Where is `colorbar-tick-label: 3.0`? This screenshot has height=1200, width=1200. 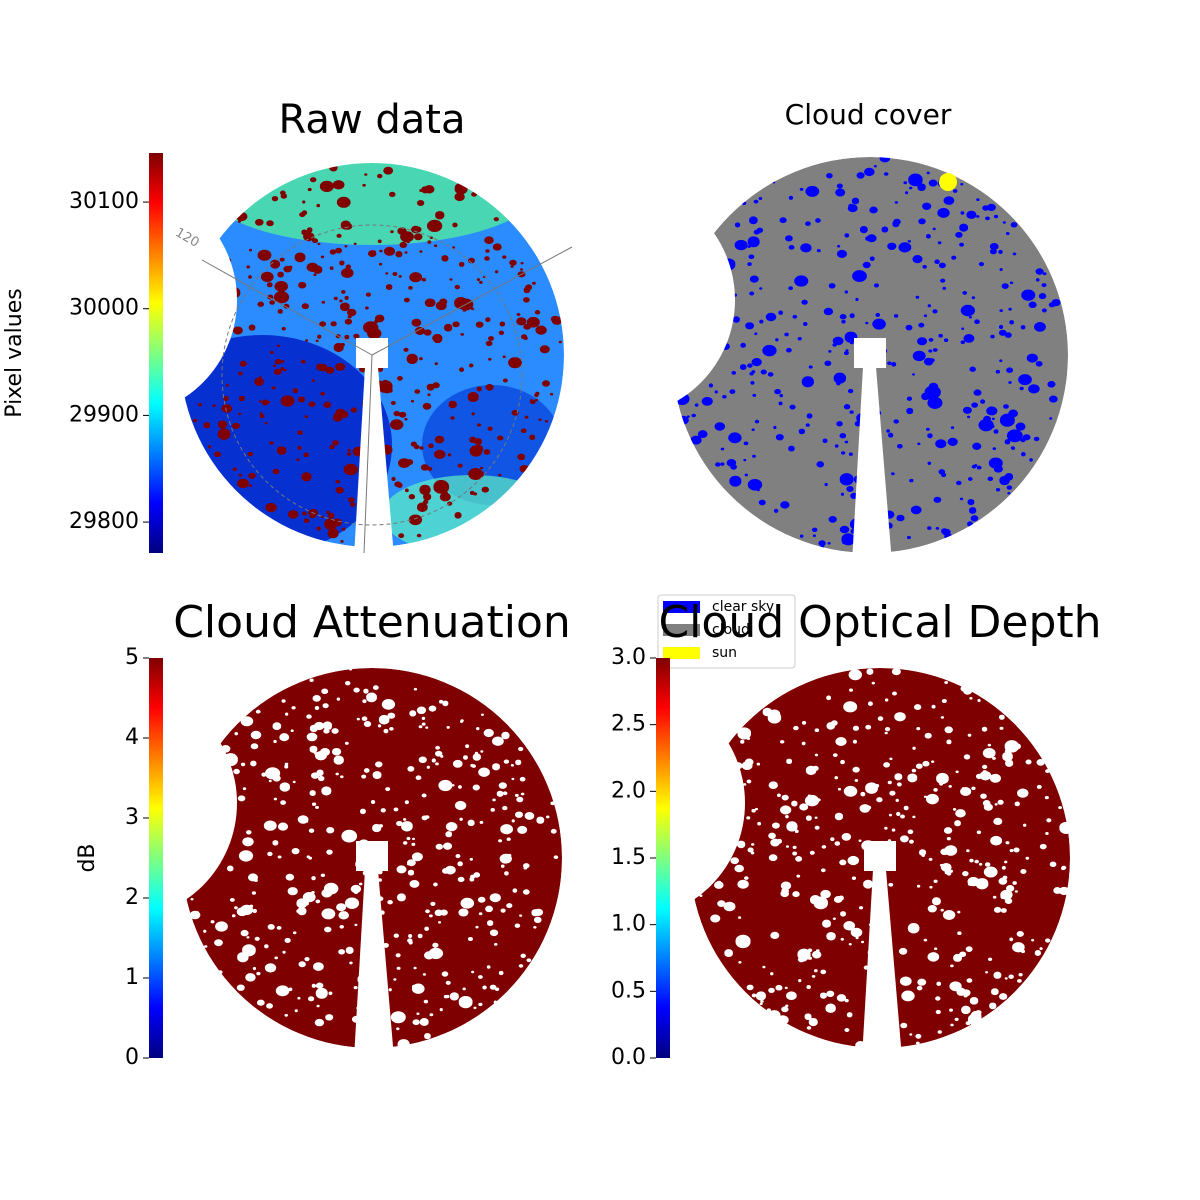
colorbar-tick-label: 3.0 is located at coordinates (628, 657).